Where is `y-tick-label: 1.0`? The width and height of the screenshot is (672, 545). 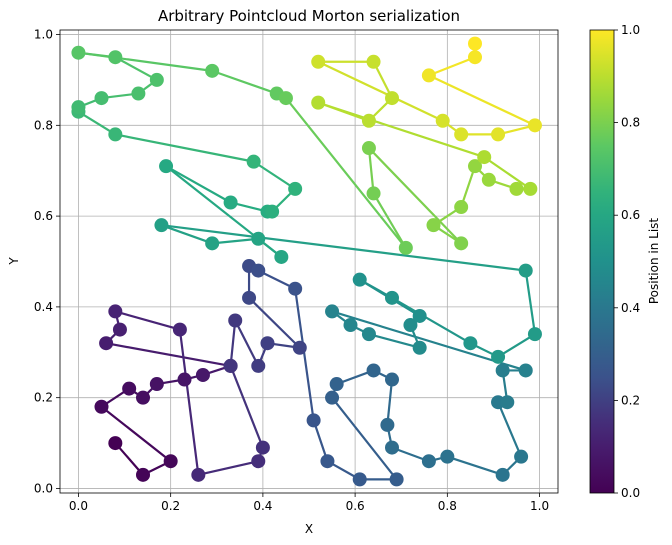
y-tick-label: 1.0 is located at coordinates (43, 35).